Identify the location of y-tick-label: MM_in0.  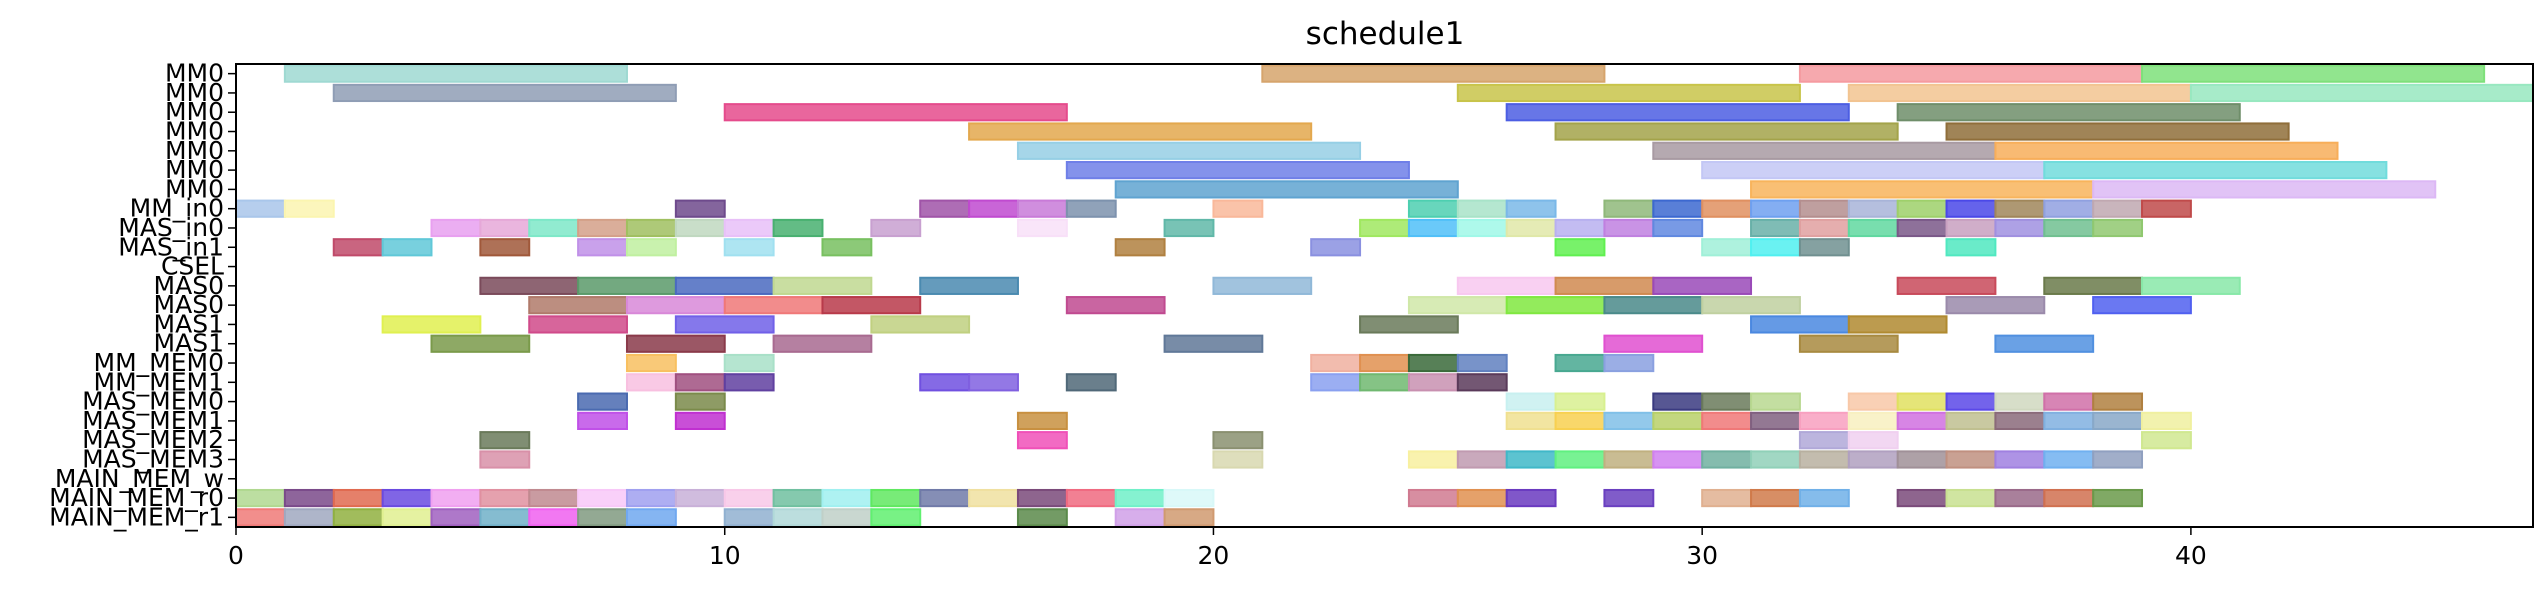
(177, 208).